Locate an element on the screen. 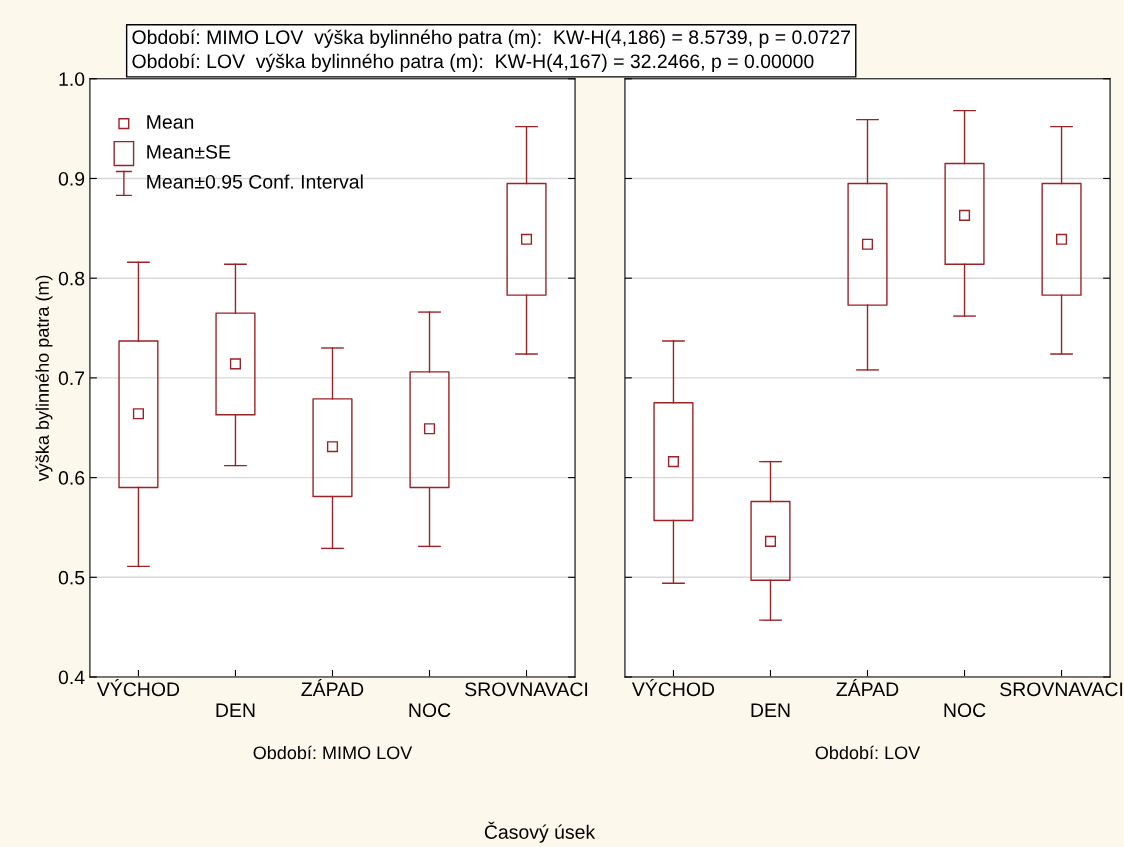 The image size is (1124, 847). x-axis-title: Období: MIMO LOV is located at coordinates (333, 752).